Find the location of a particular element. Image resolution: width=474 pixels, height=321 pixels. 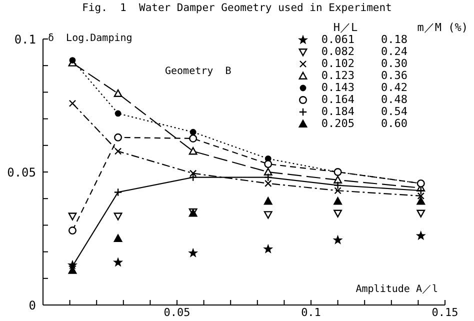

x-tick-label: 0.15 is located at coordinates (445, 312).